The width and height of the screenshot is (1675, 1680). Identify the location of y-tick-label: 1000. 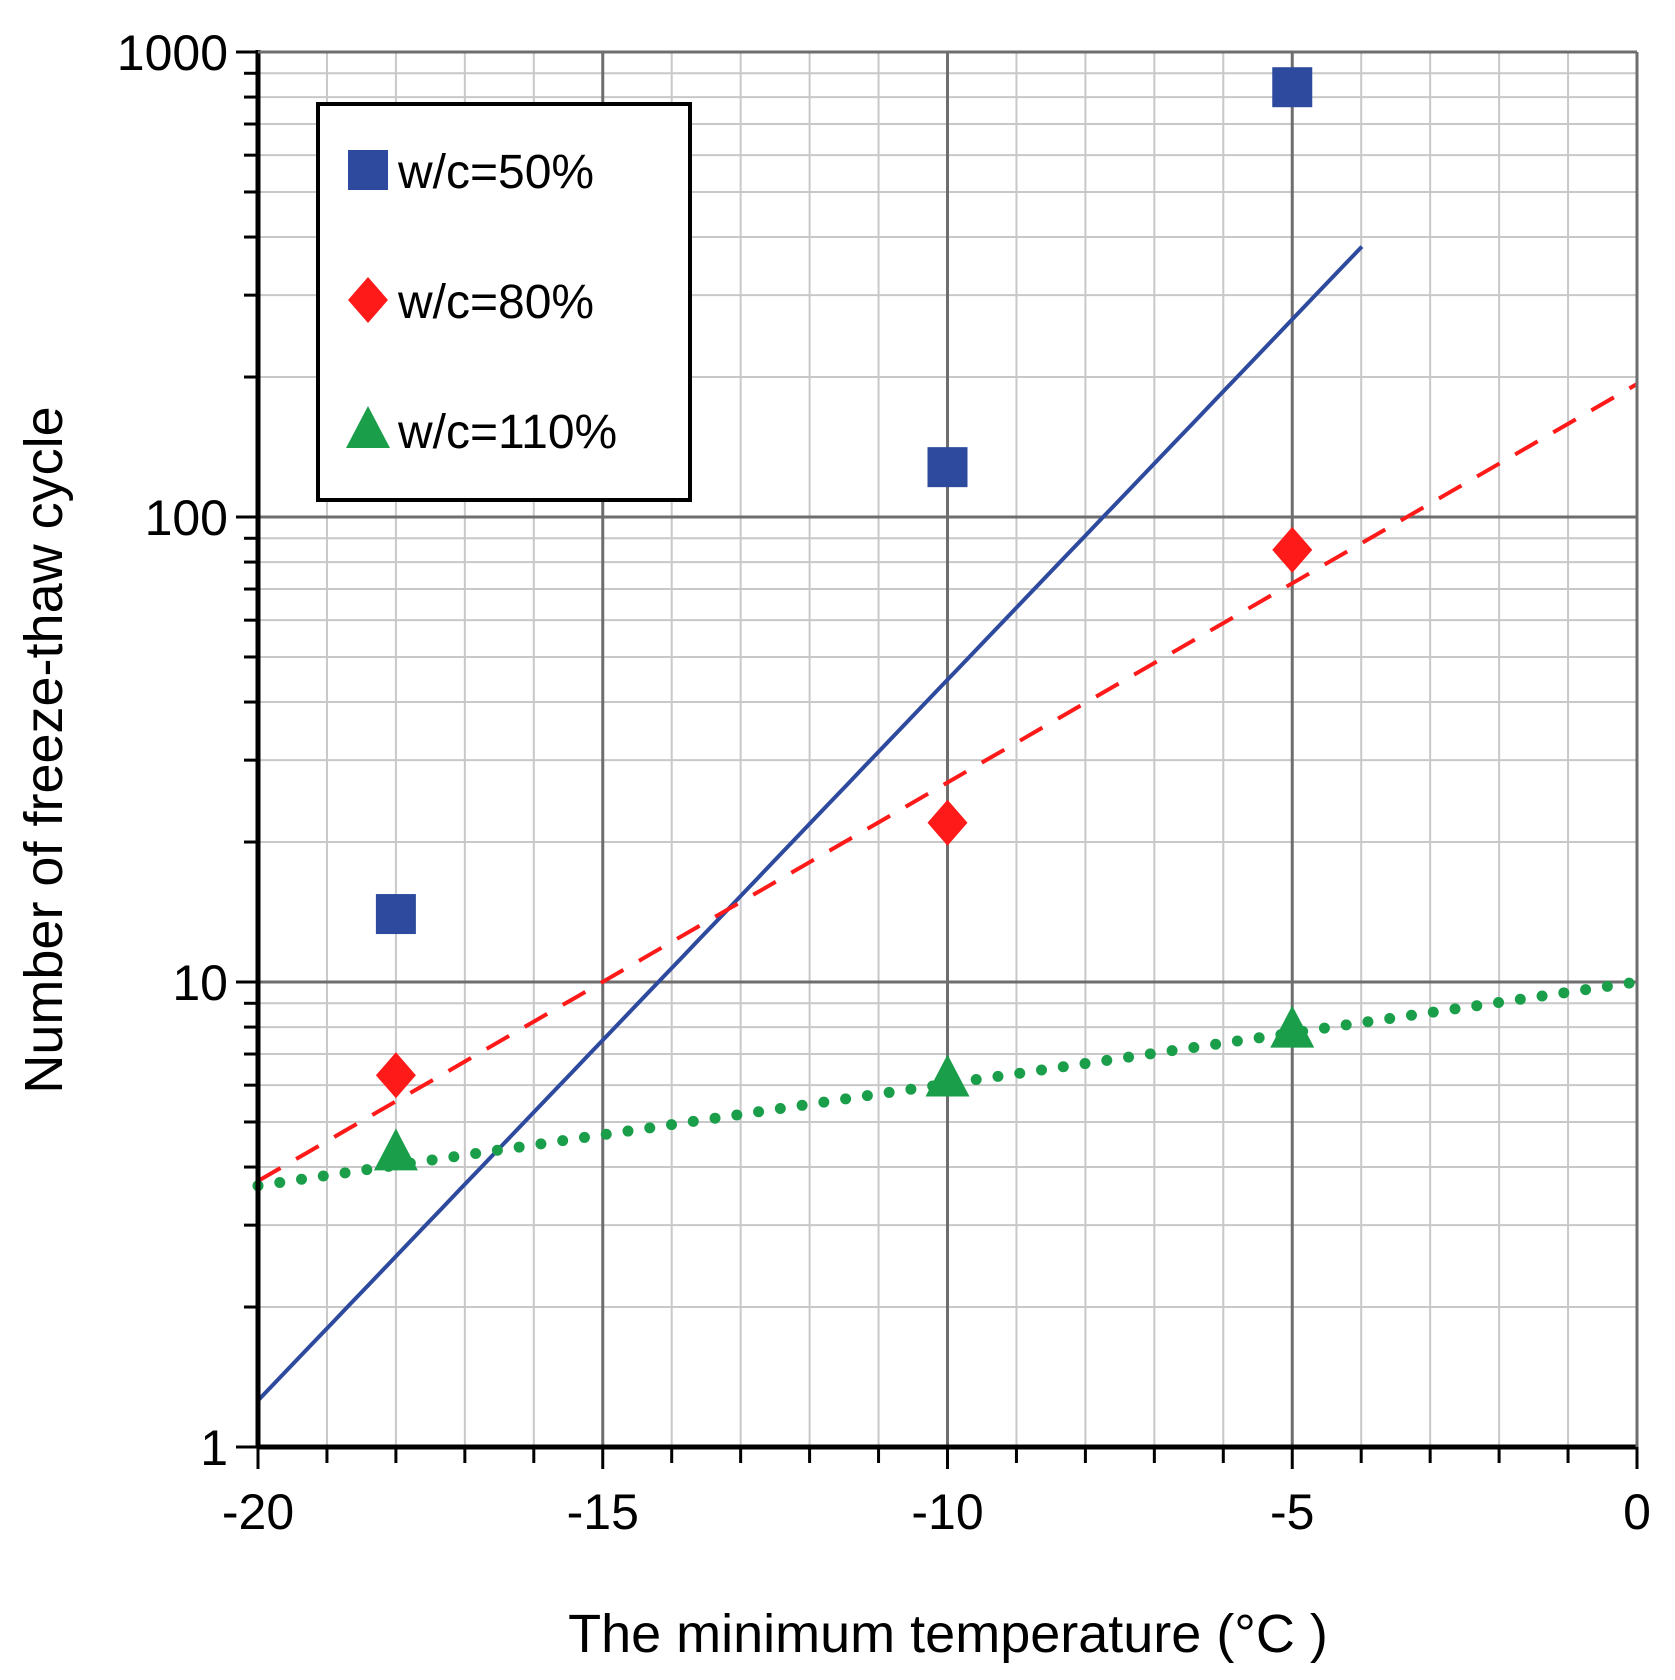
(172, 53).